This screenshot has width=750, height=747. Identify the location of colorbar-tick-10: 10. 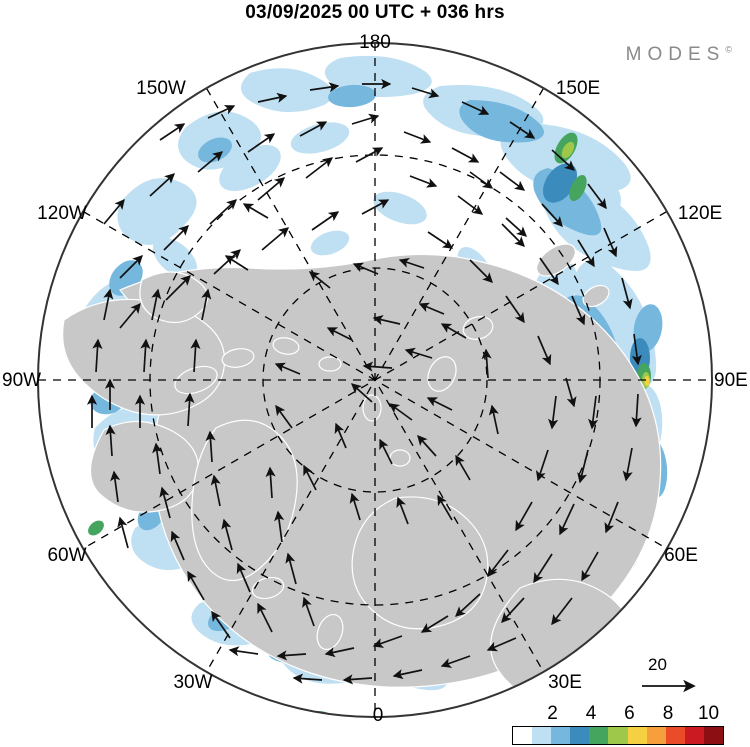
(708, 713).